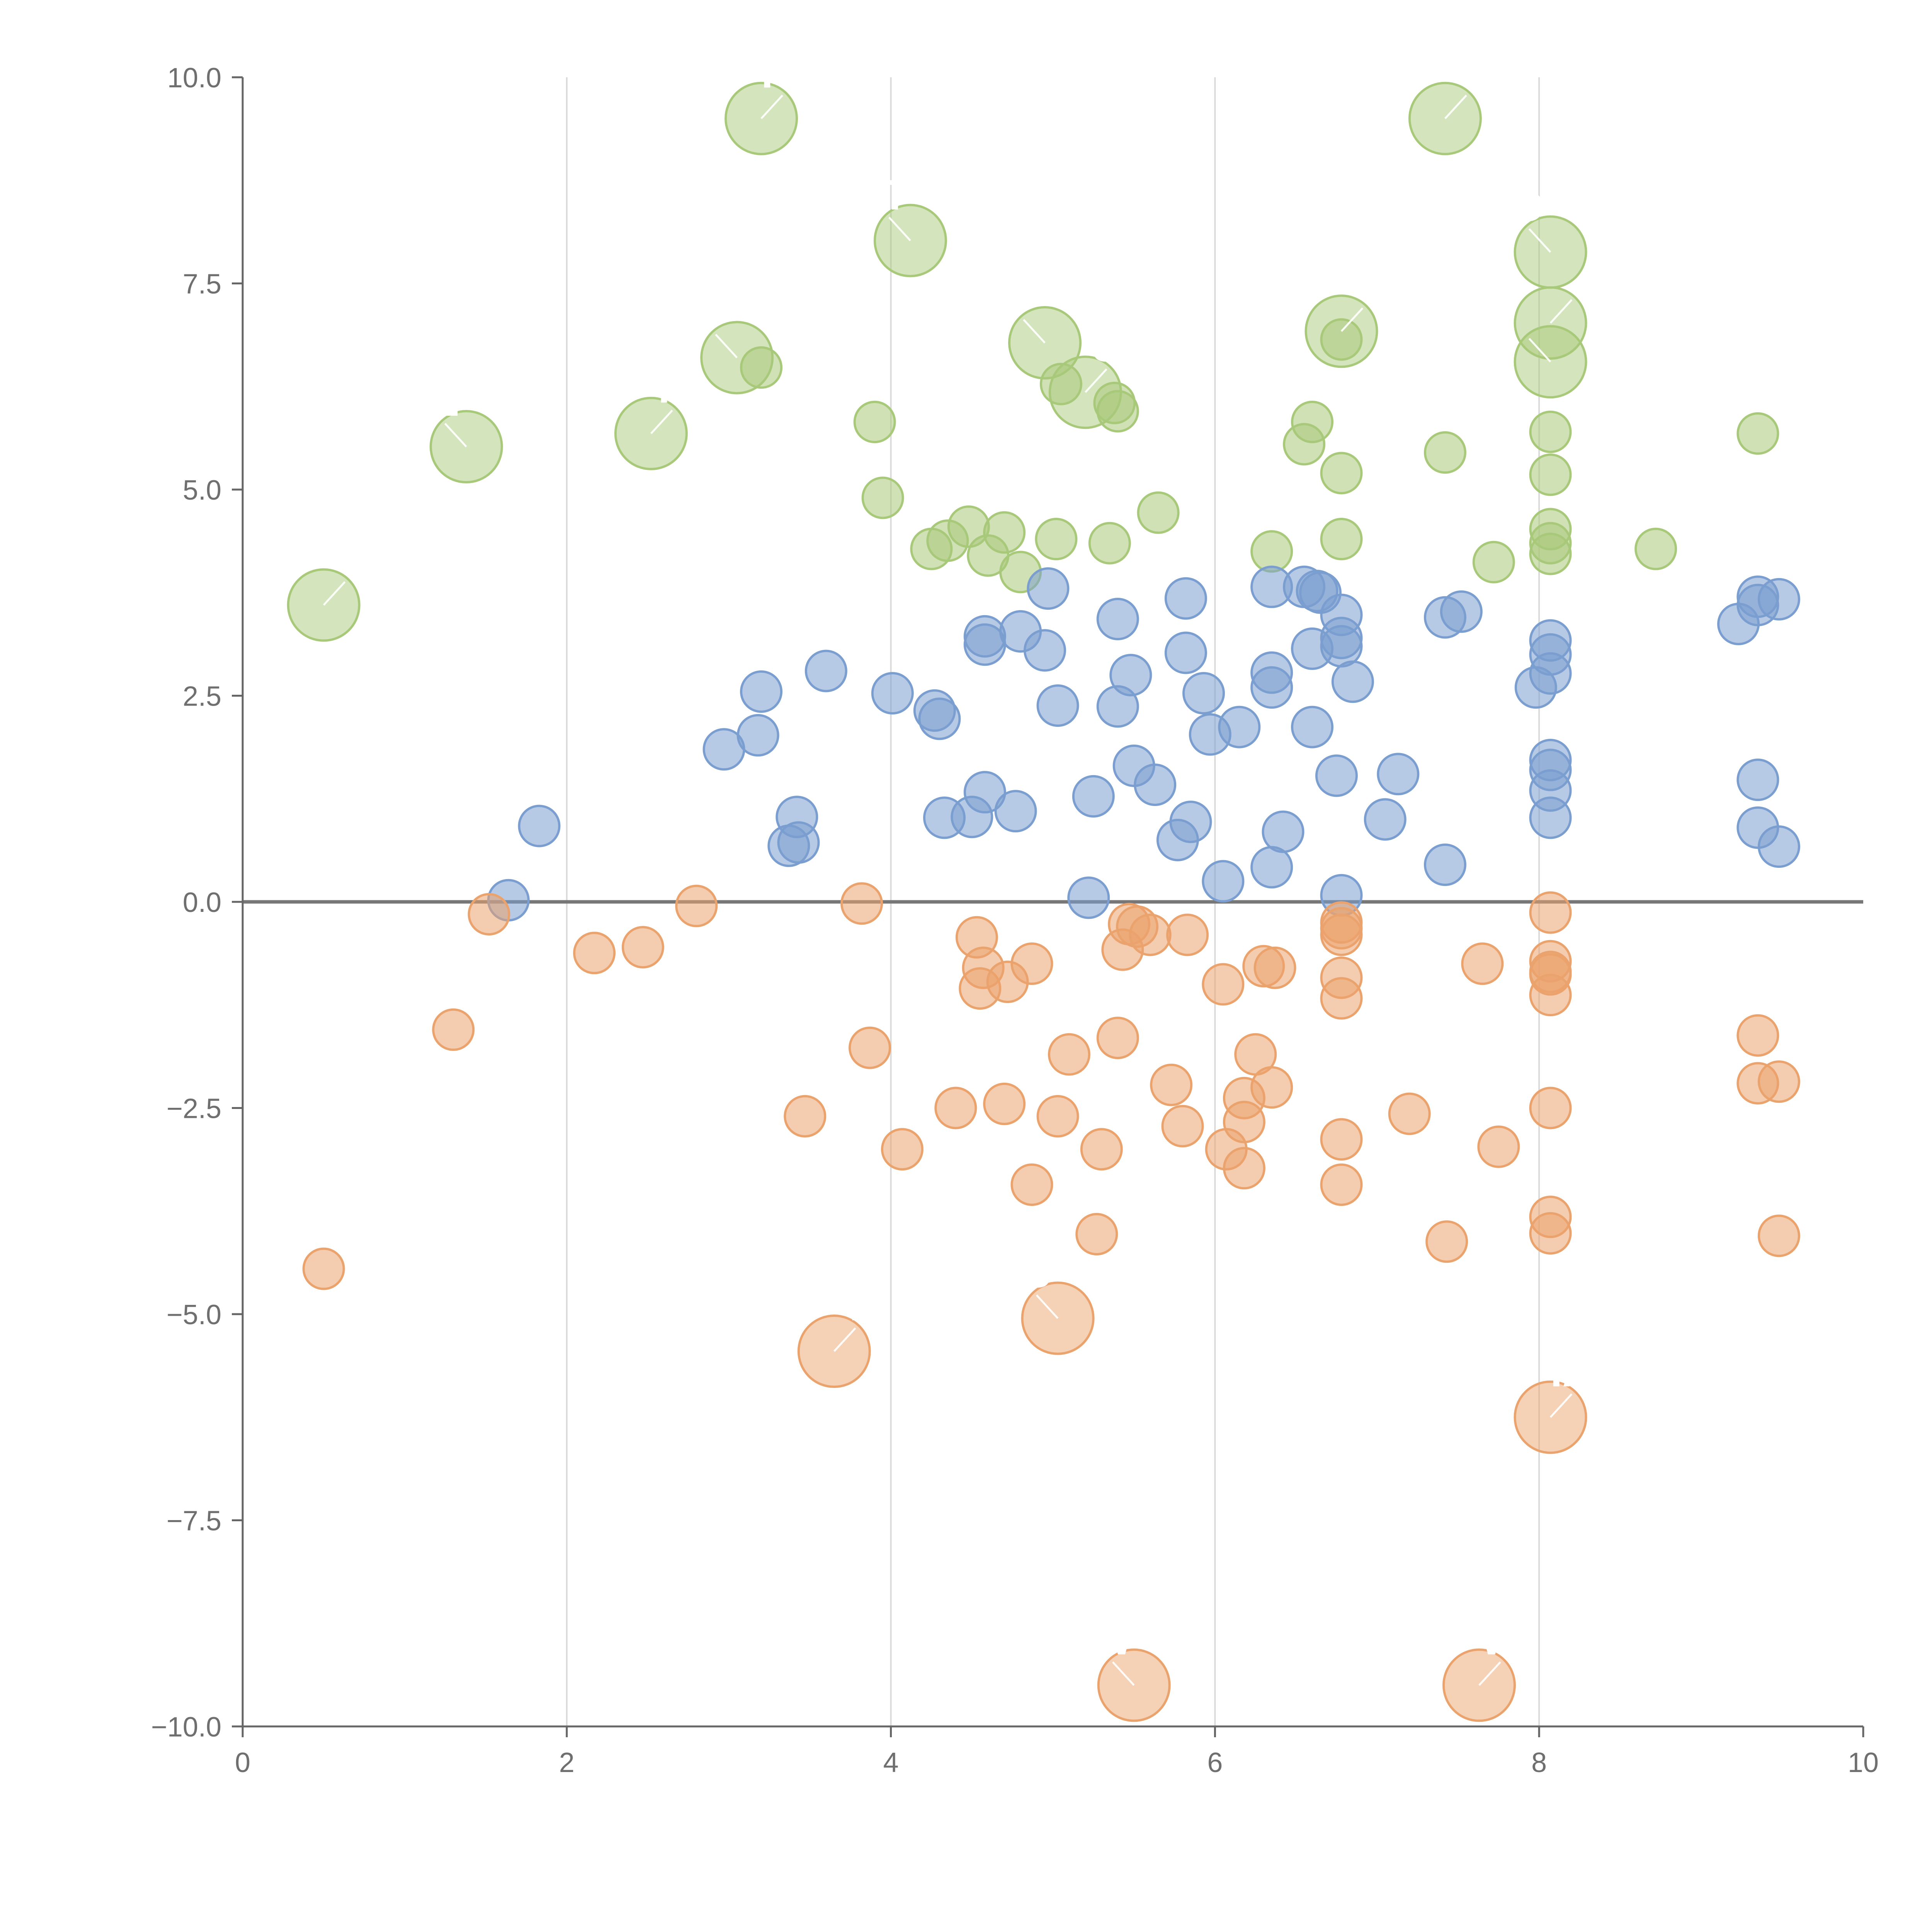 The image size is (1932, 1932). What do you see at coordinates (202, 696) in the screenshot?
I see `y-tick-label: 2.5` at bounding box center [202, 696].